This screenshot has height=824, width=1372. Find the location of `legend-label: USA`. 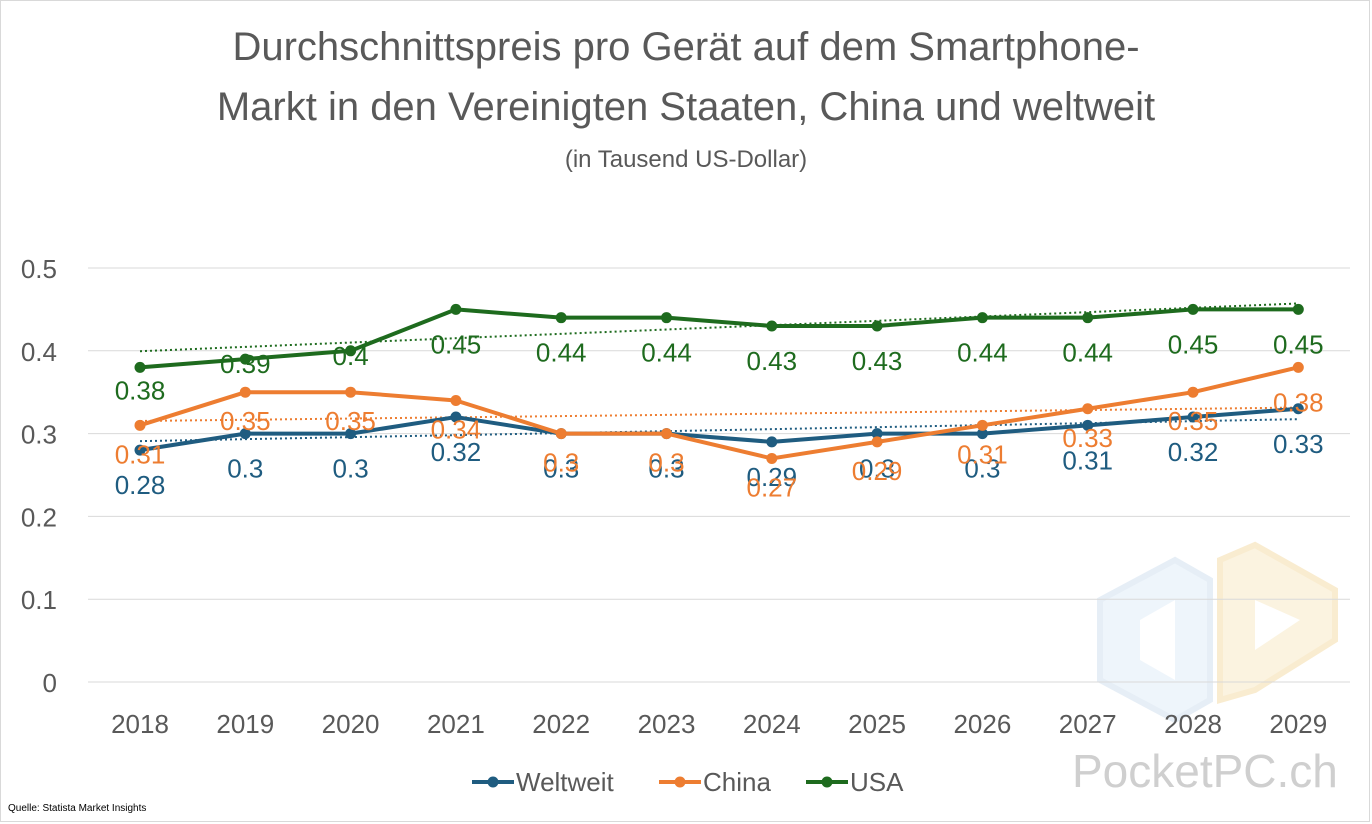

legend-label: USA is located at coordinates (877, 782).